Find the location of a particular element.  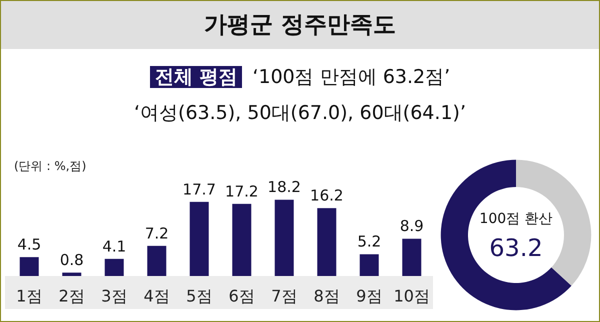

data-label: 17.7 is located at coordinates (199, 189).